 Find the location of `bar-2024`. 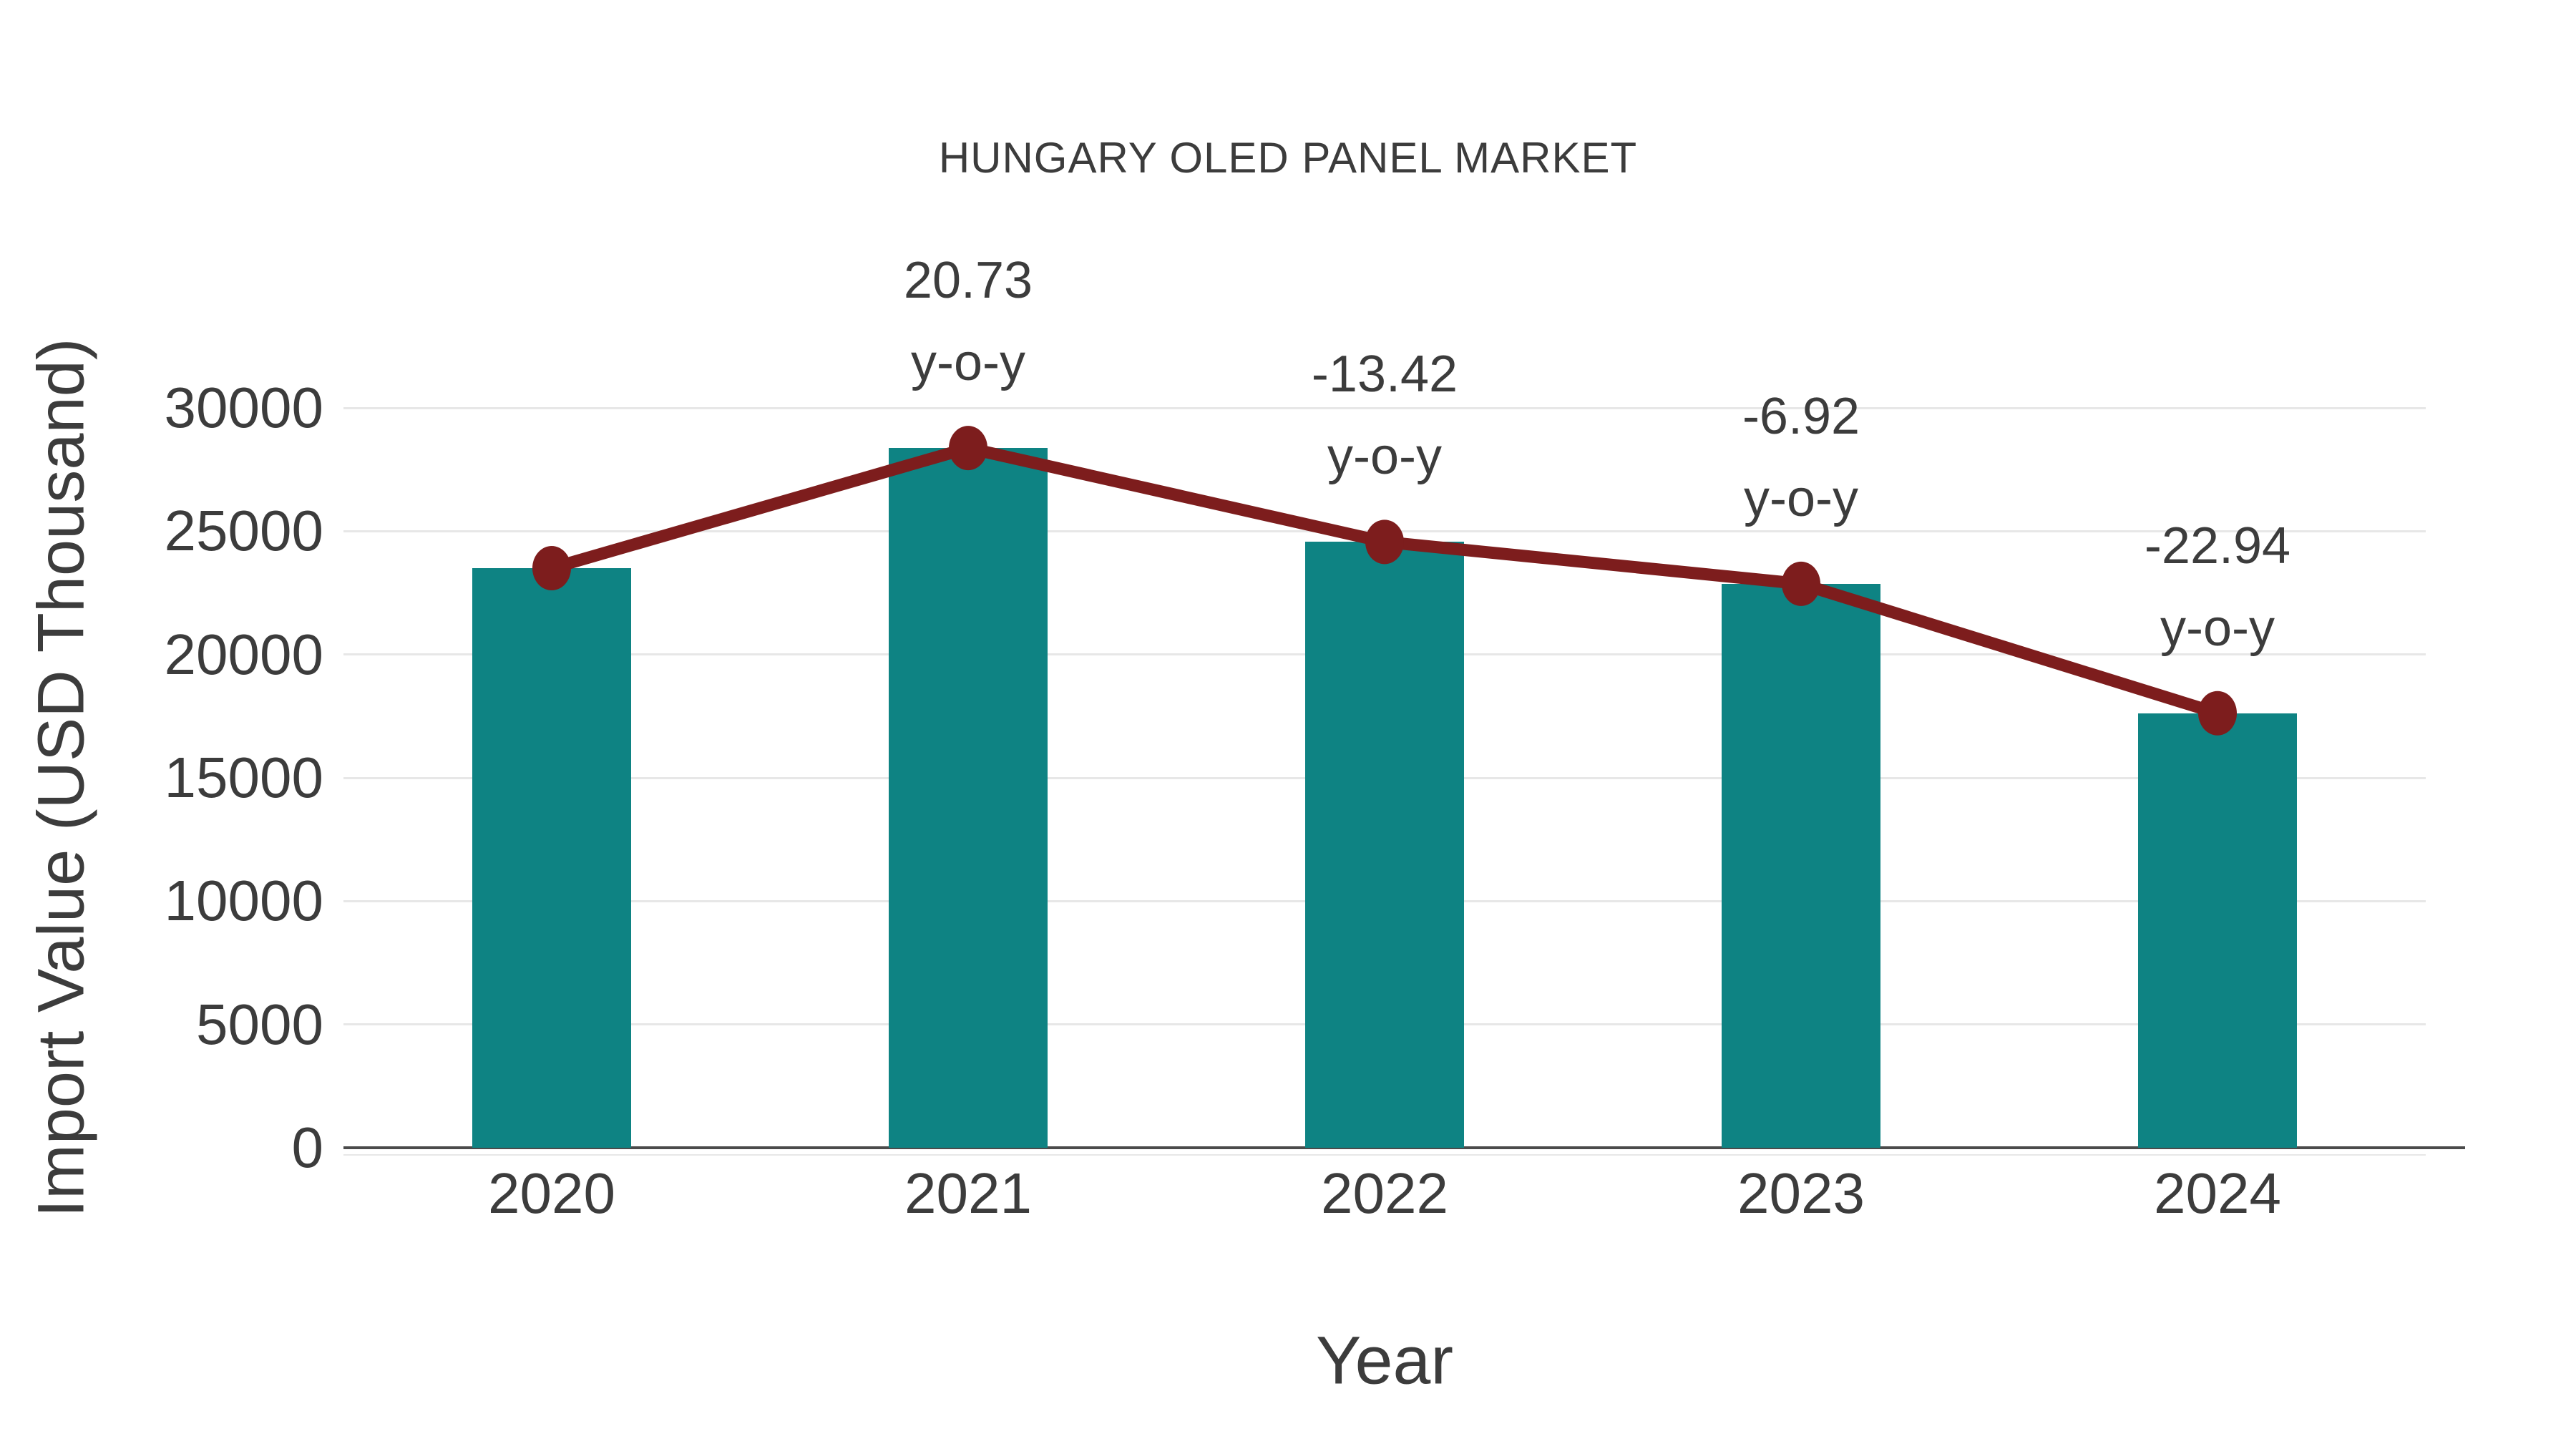

bar-2024 is located at coordinates (2217, 930).